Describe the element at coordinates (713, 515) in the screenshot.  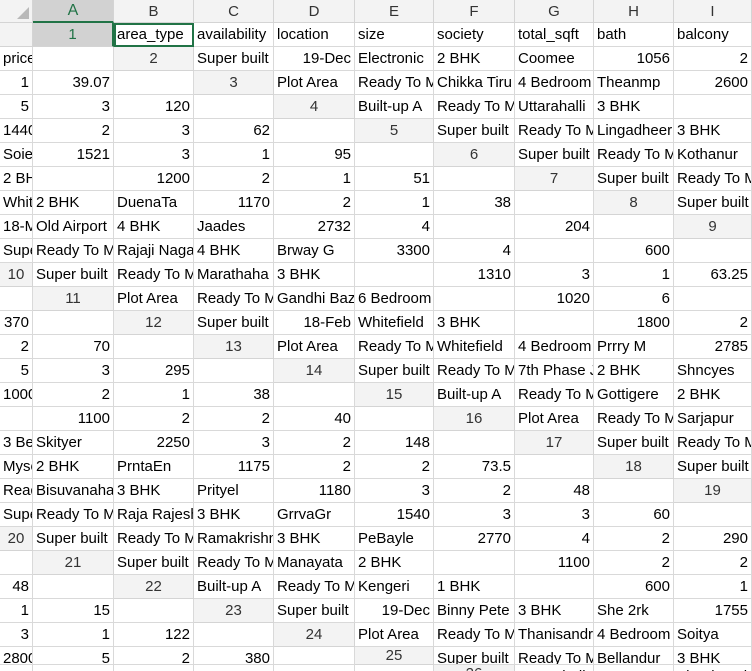
I see `cell-J19` at that location.